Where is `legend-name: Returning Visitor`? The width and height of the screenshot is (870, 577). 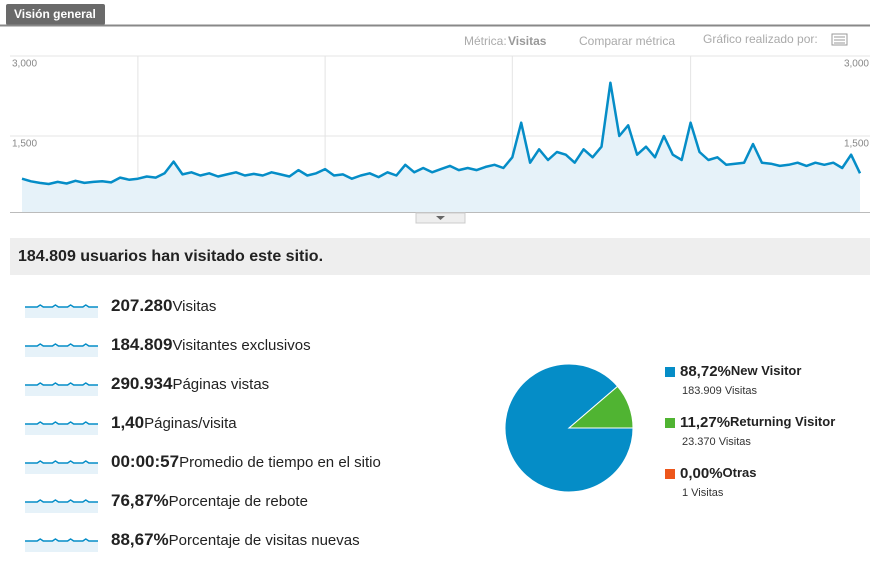
legend-name: Returning Visitor is located at coordinates (782, 421).